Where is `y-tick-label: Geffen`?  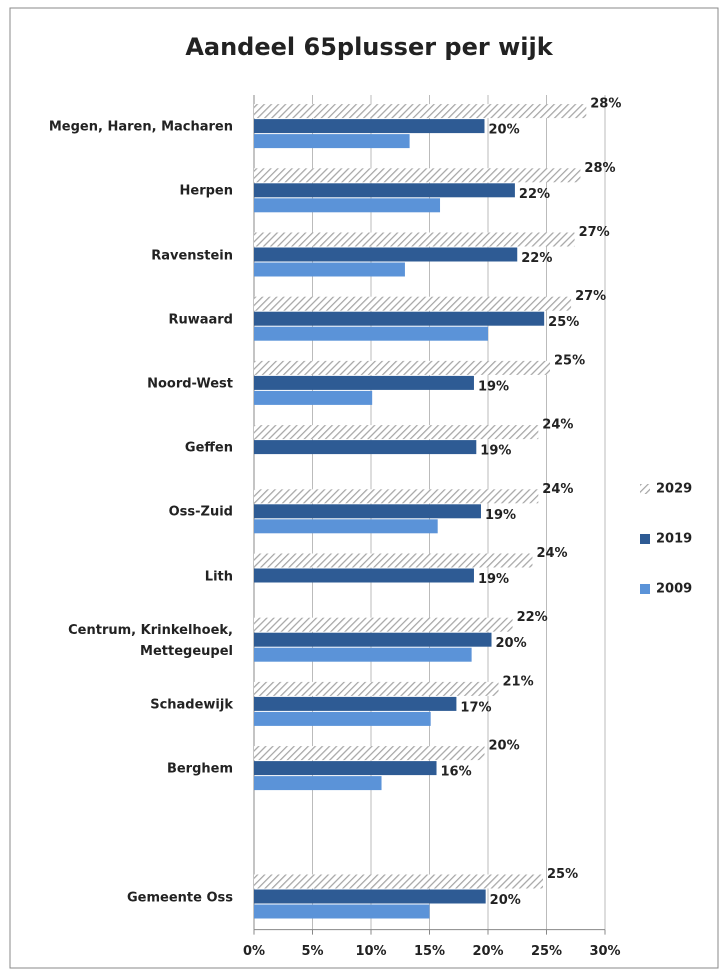 y-tick-label: Geffen is located at coordinates (208, 448).